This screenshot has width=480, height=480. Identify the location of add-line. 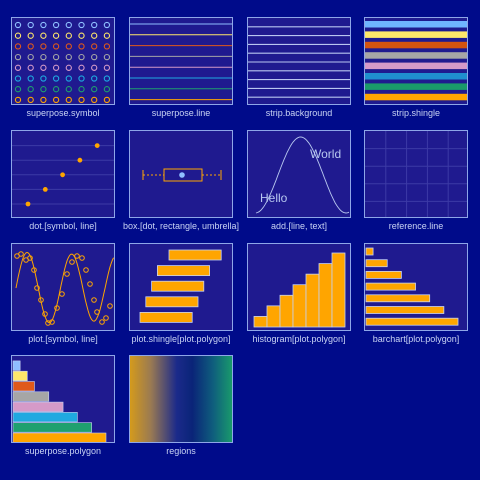
(302, 175).